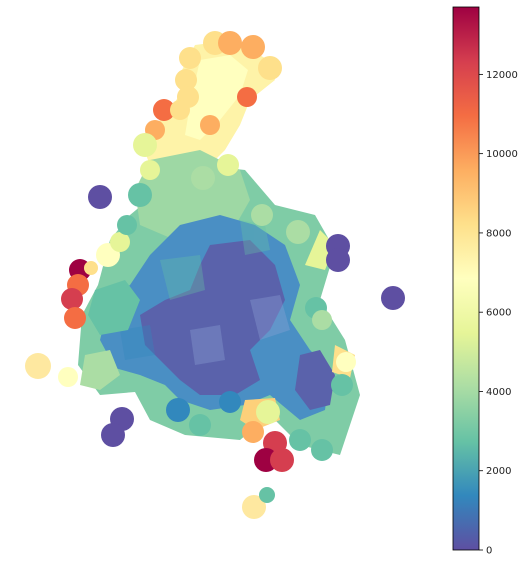 This screenshot has height=563, width=525. What do you see at coordinates (502, 75) in the screenshot?
I see `colorbar-tick-label: 12000` at bounding box center [502, 75].